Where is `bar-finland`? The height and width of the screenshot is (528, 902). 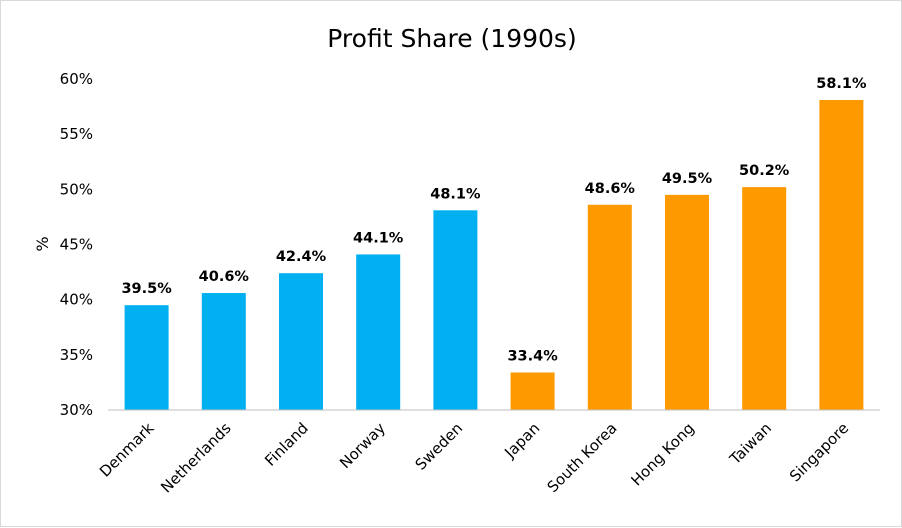
bar-finland is located at coordinates (301, 341).